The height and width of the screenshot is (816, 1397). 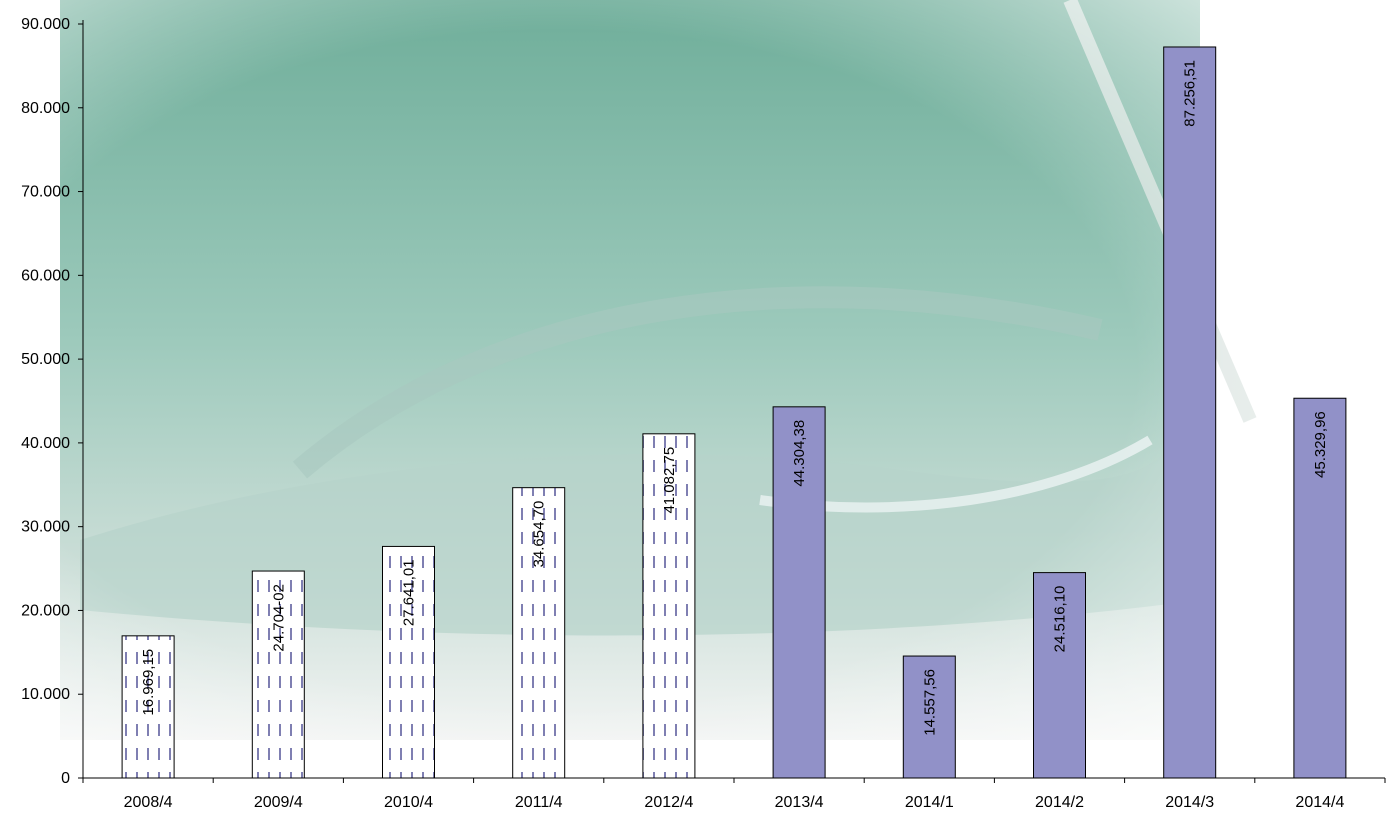 I want to click on x-tick-label: 2013/4, so click(x=799, y=802).